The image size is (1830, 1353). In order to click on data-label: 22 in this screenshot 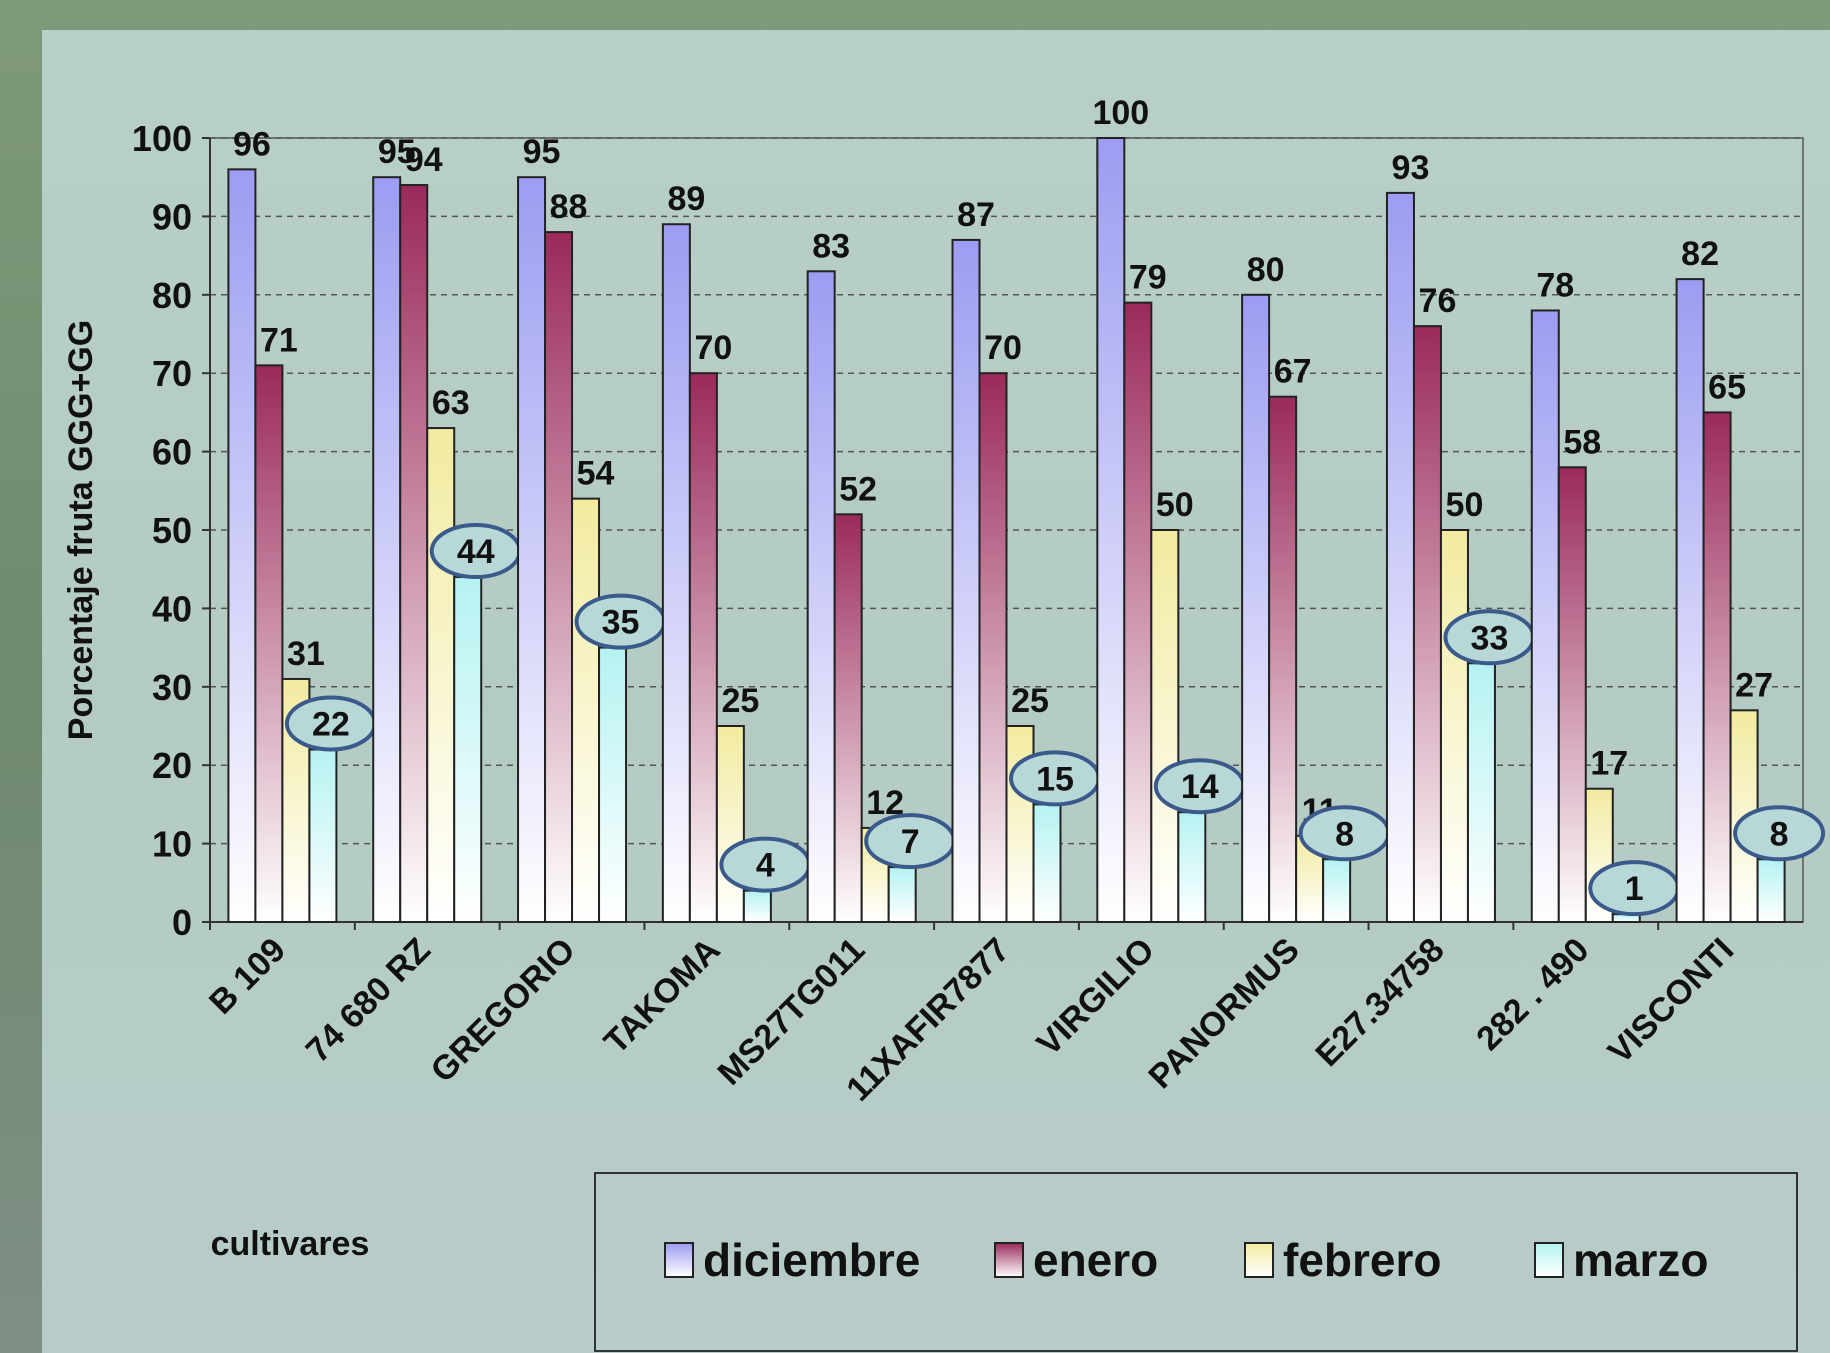, I will do `click(331, 725)`.